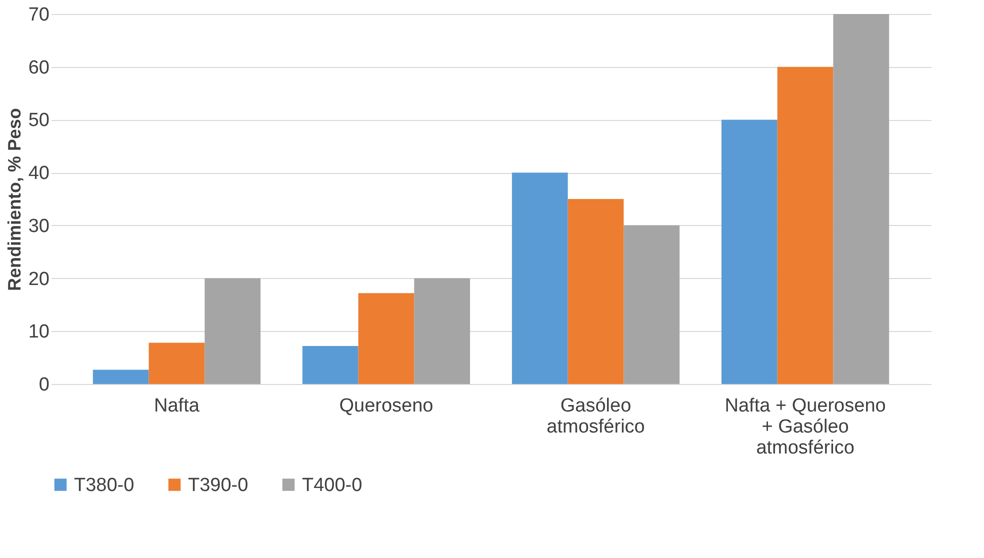 This screenshot has height=558, width=984. I want to click on y-tick-label: 10, so click(39, 332).